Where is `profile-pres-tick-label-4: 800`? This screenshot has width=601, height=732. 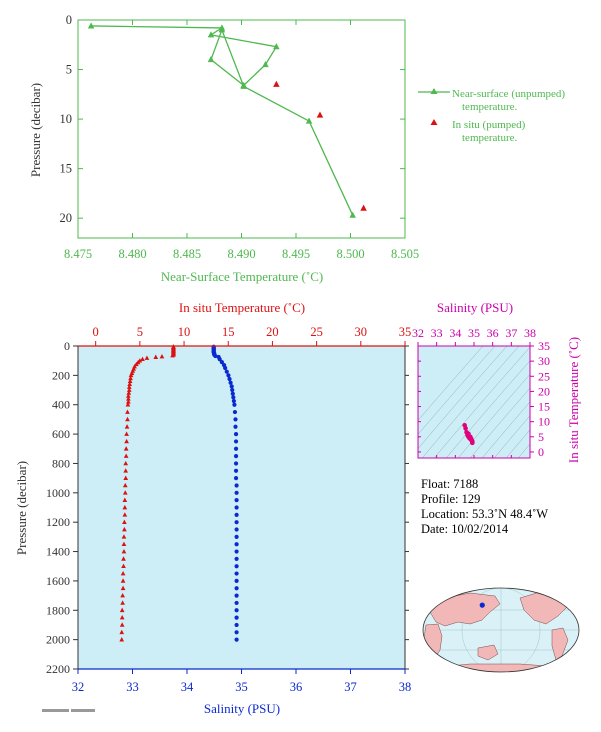 profile-pres-tick-label-4: 800 is located at coordinates (61, 463).